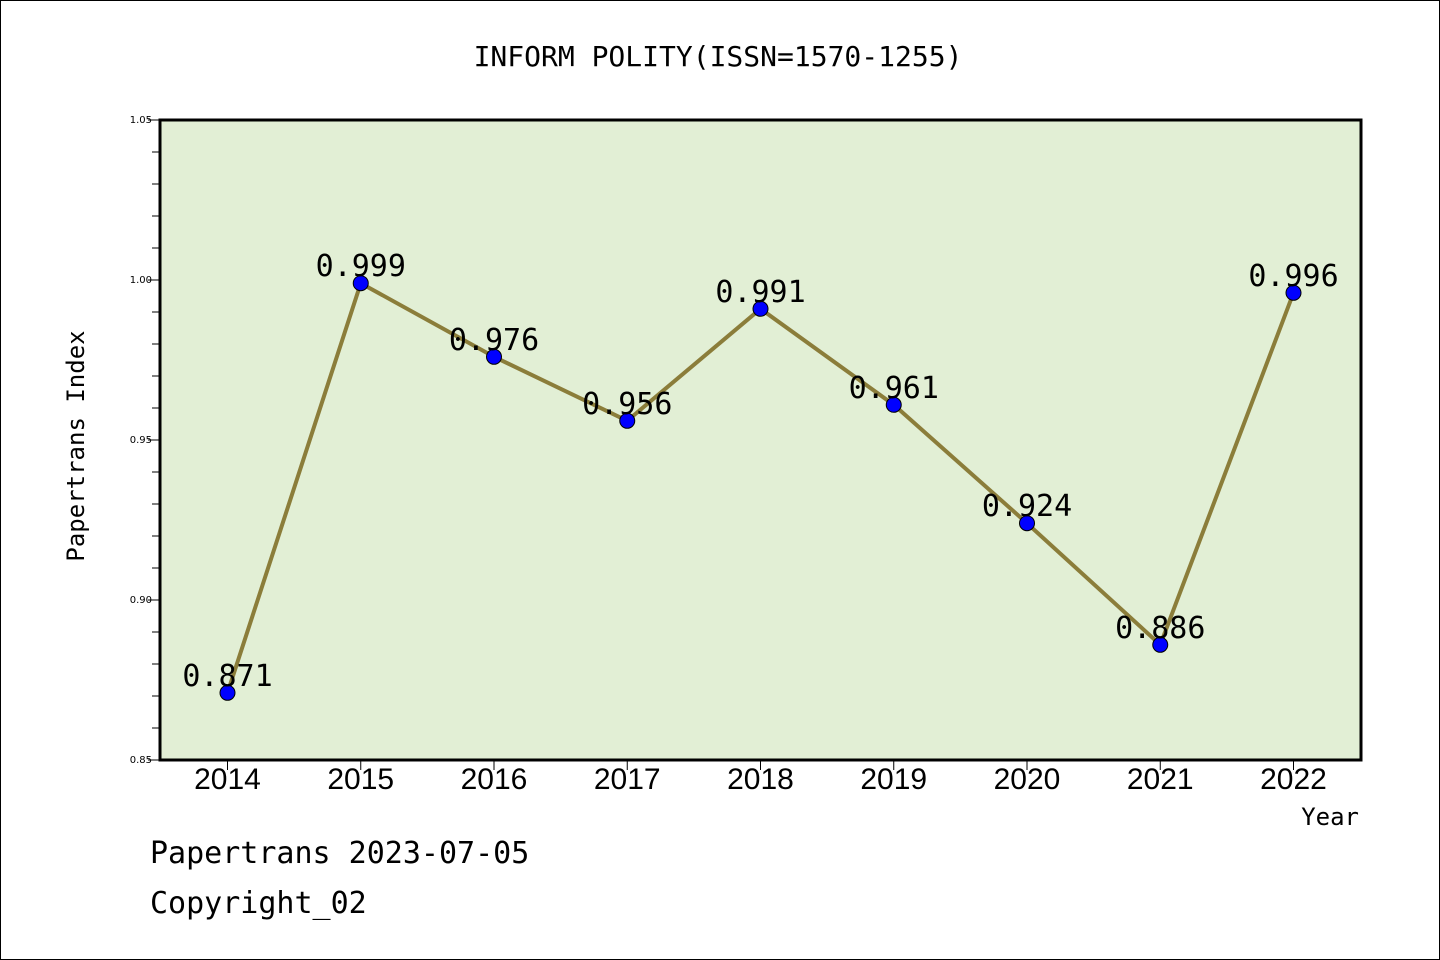 The image size is (1440, 960). I want to click on data-label: 0.886, so click(1160, 628).